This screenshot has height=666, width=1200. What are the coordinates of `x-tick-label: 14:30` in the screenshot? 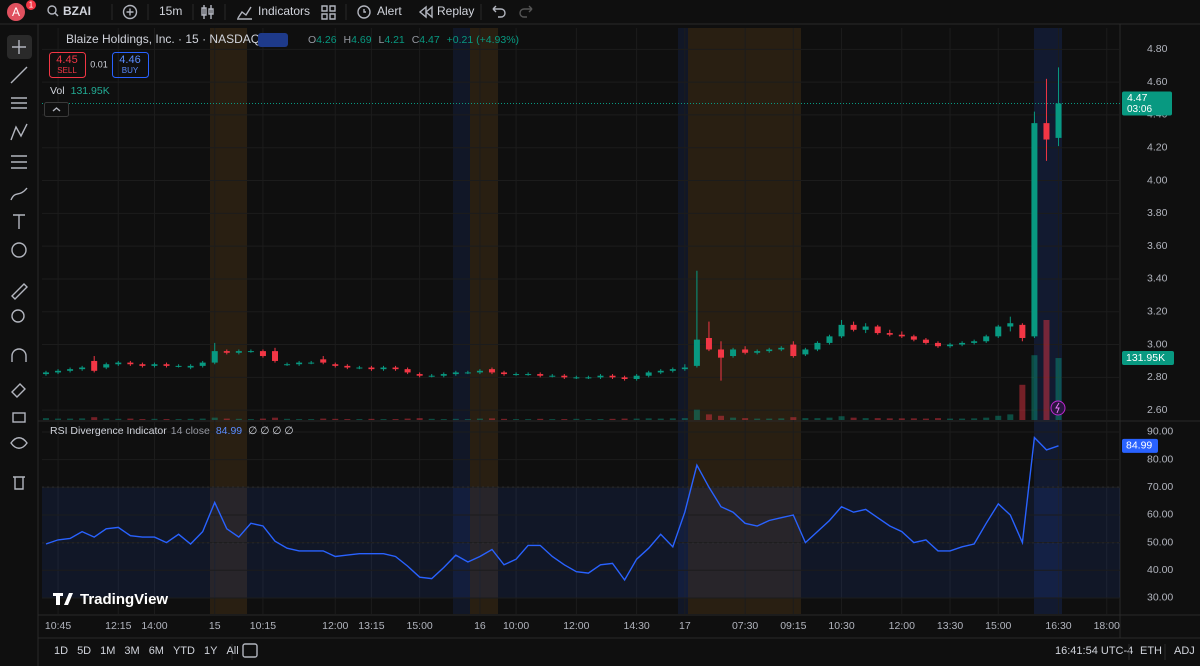 It's located at (636, 626).